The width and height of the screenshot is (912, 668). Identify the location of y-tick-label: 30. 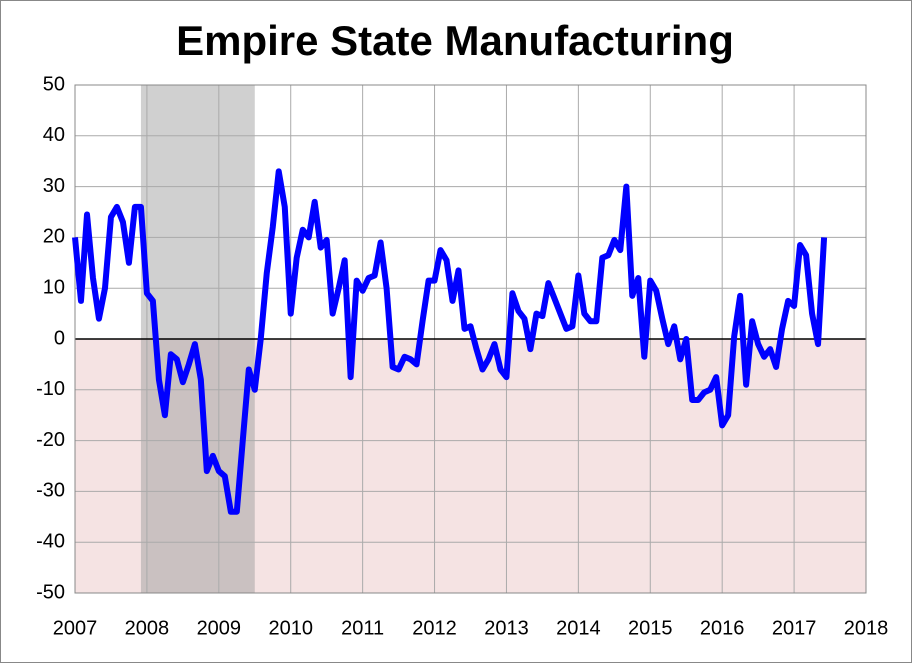
(54, 186).